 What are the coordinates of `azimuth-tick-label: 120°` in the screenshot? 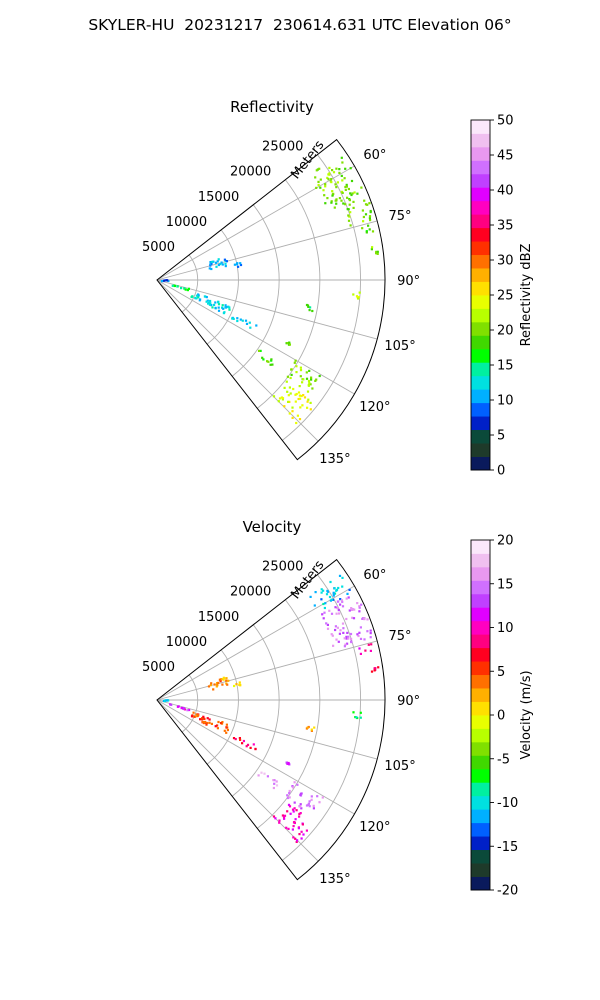 It's located at (374, 827).